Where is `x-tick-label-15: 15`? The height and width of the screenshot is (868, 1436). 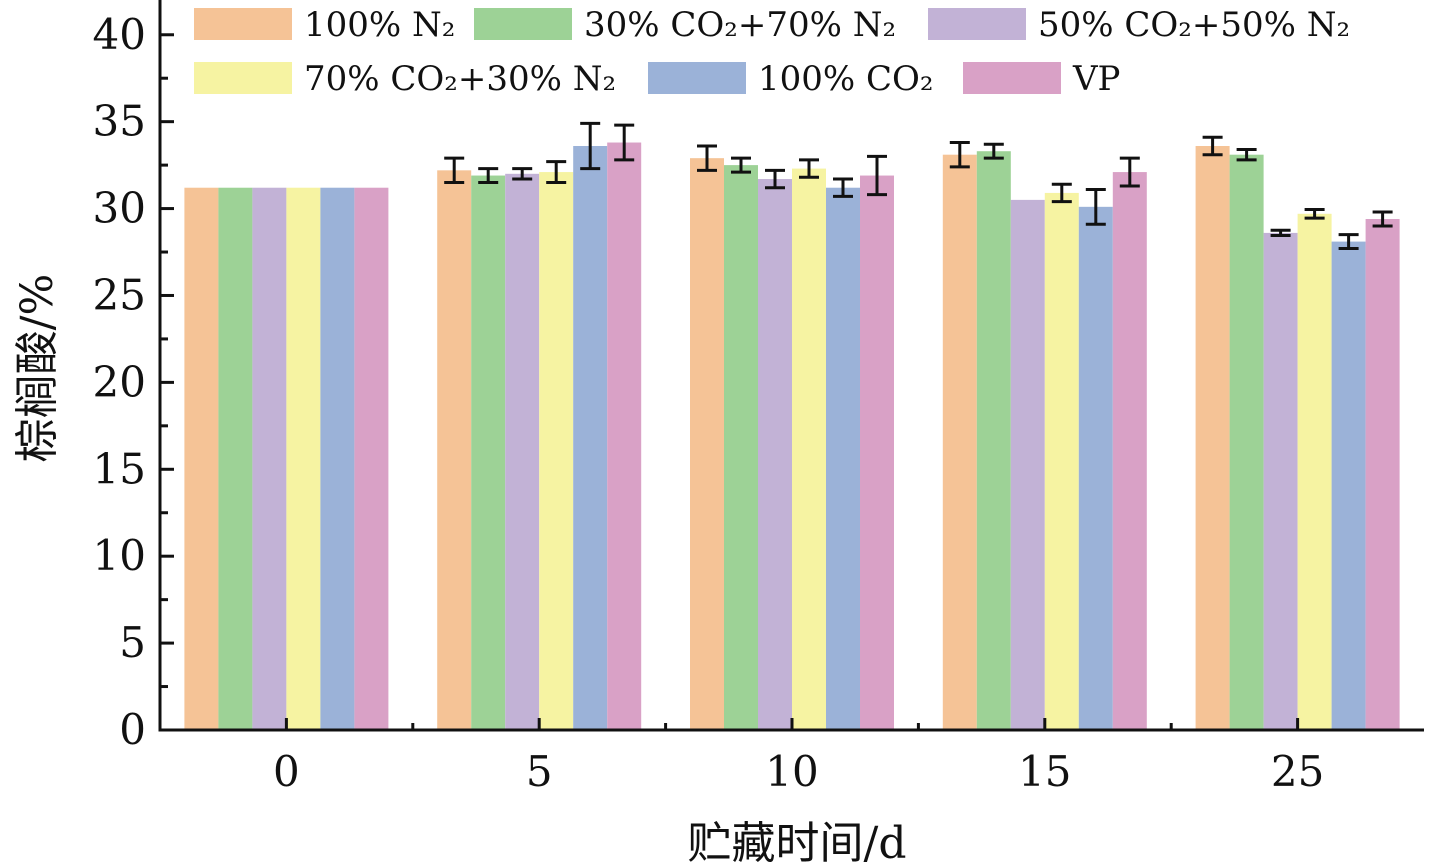
x-tick-label-15: 15 is located at coordinates (1044, 771).